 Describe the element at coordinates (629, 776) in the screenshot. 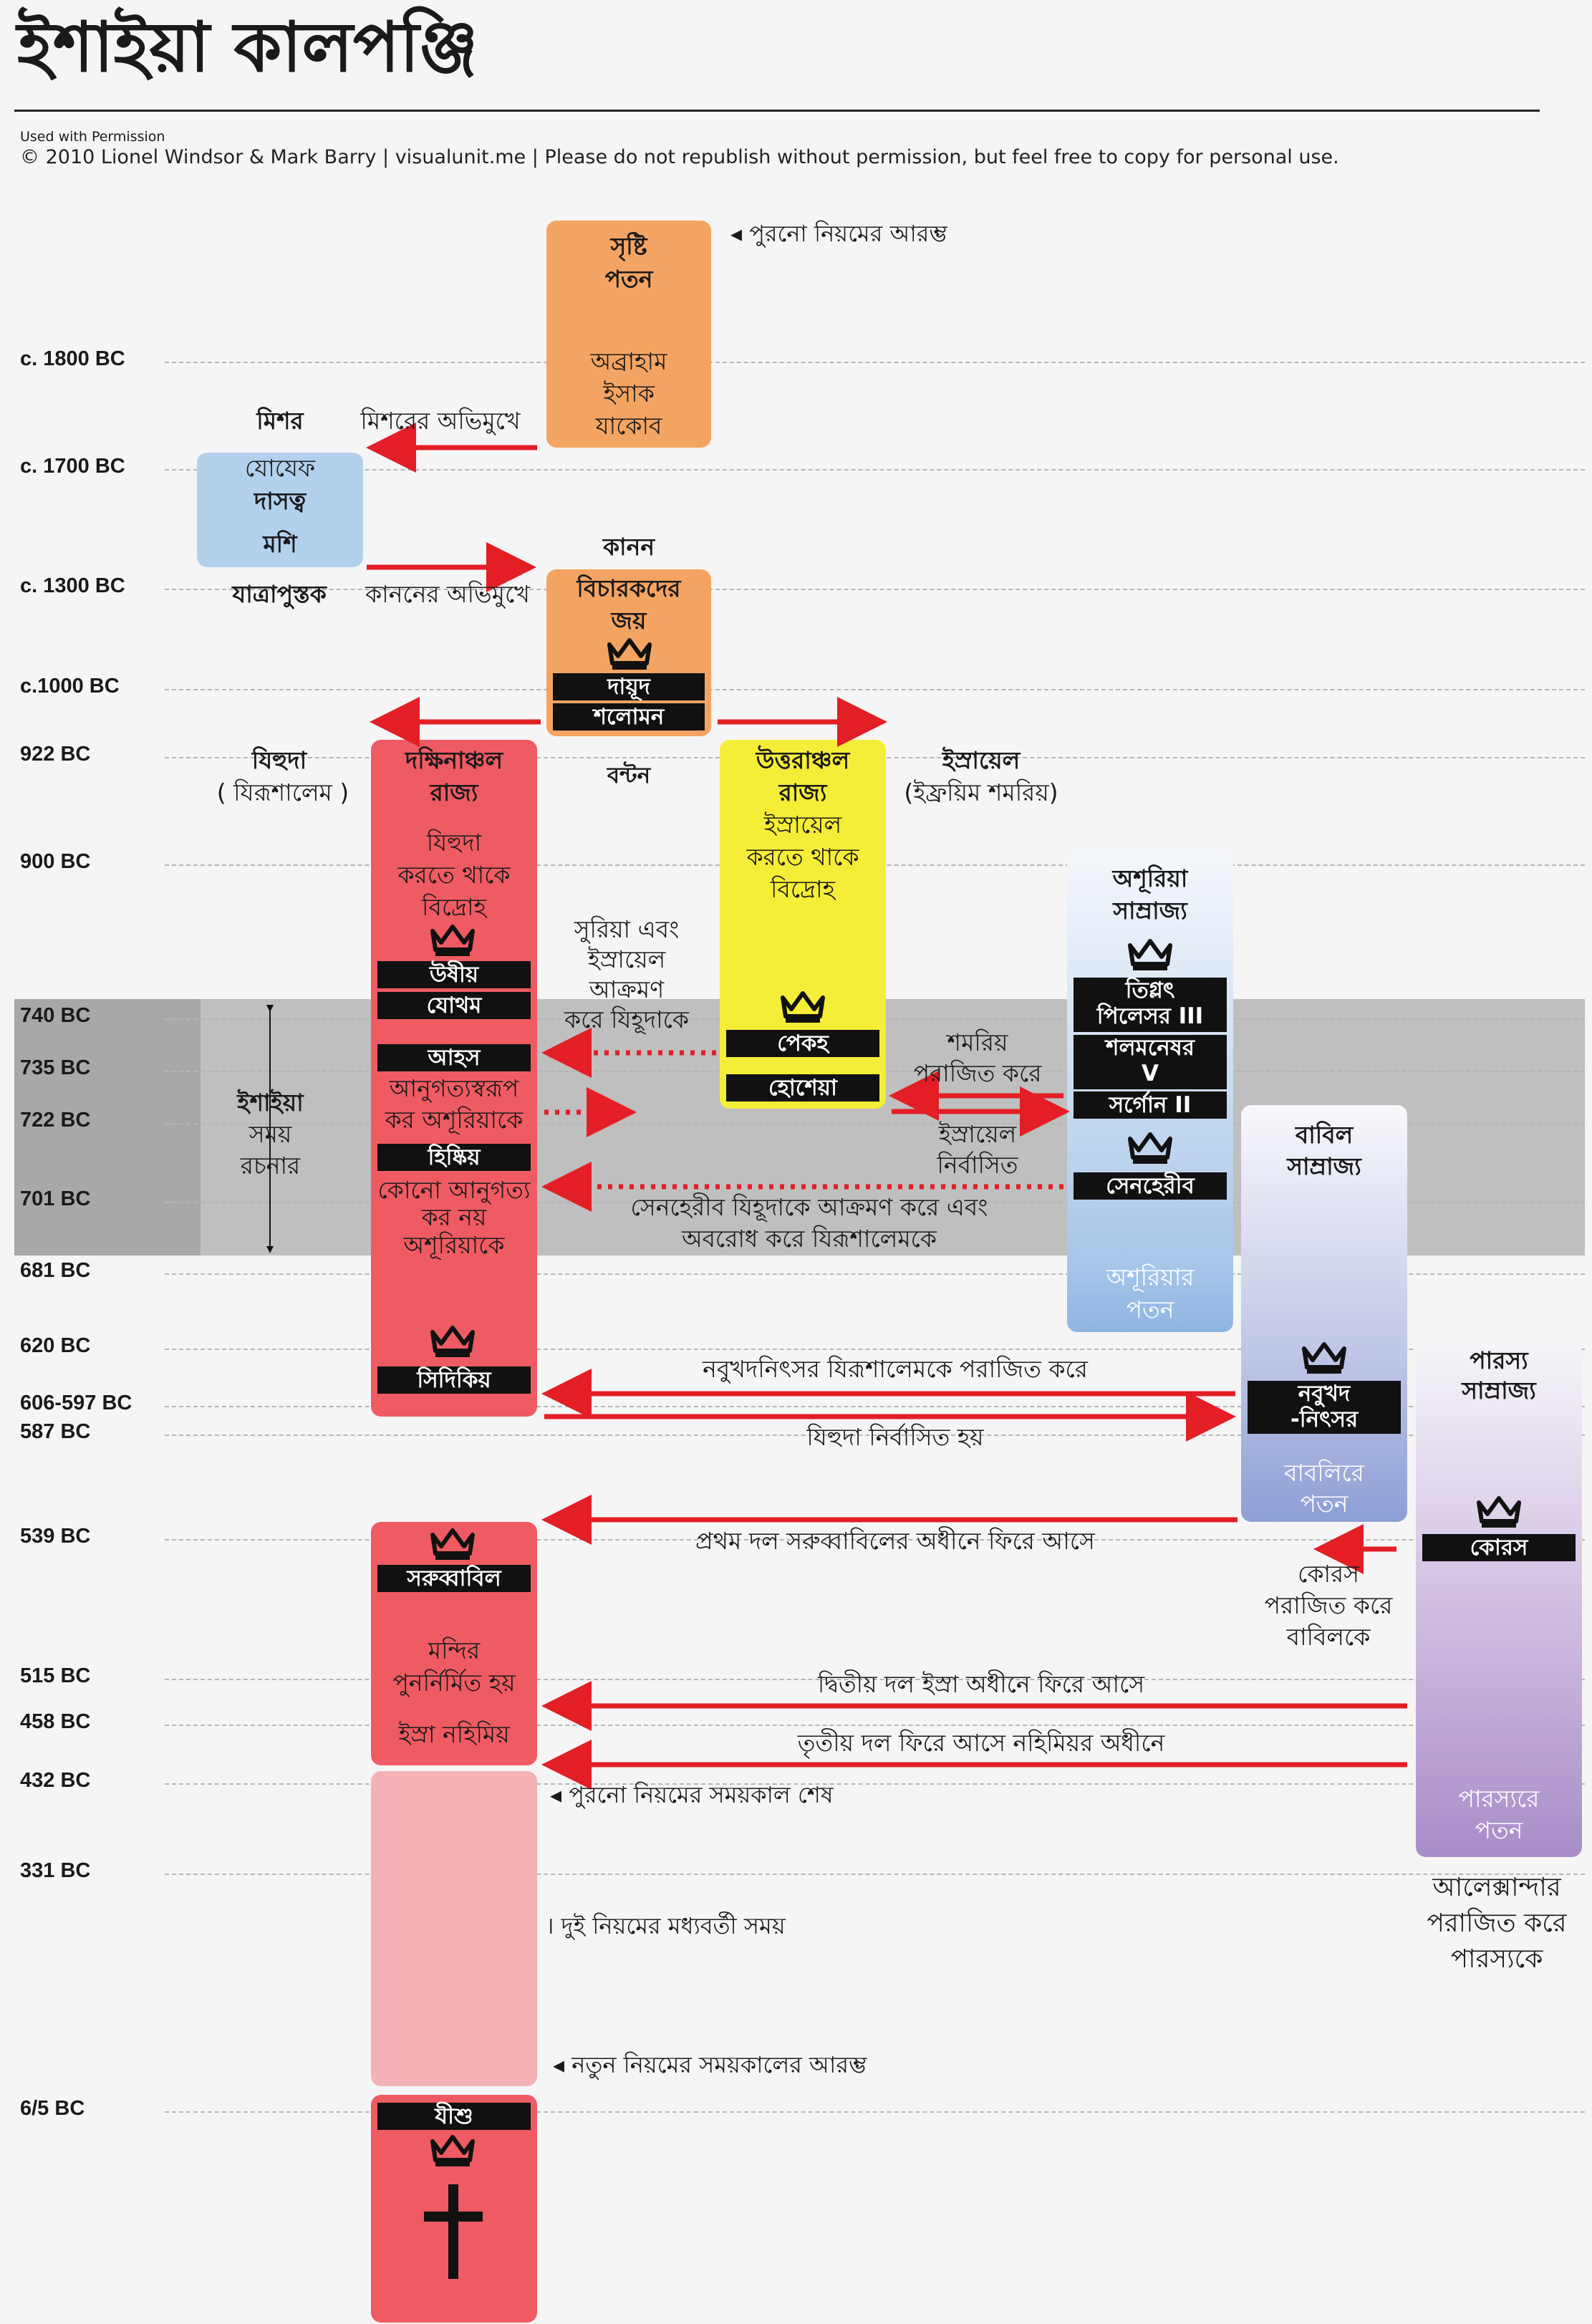

I see `division-label: বন্টন` at that location.